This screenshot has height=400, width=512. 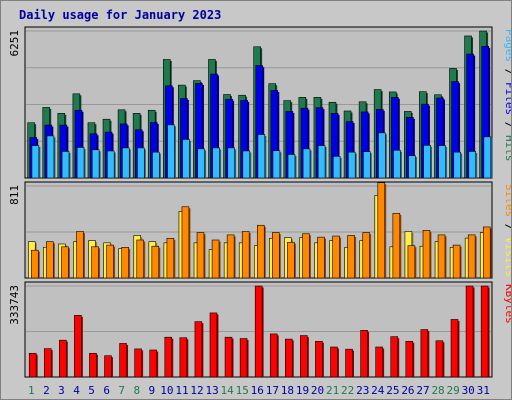 I want to click on x-tick-label-day-20: 20, so click(x=317, y=390).